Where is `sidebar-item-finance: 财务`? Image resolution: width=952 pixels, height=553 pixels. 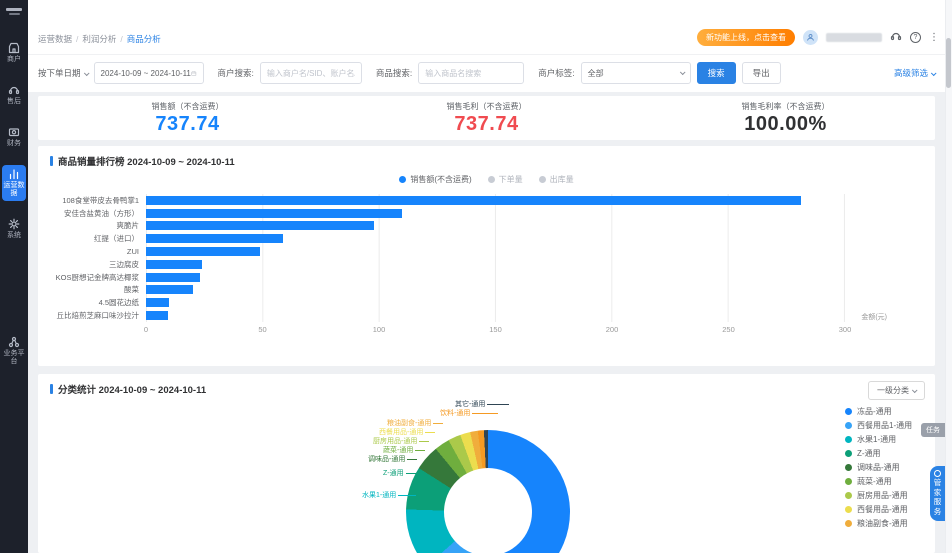 sidebar-item-finance: 财务 is located at coordinates (14, 137).